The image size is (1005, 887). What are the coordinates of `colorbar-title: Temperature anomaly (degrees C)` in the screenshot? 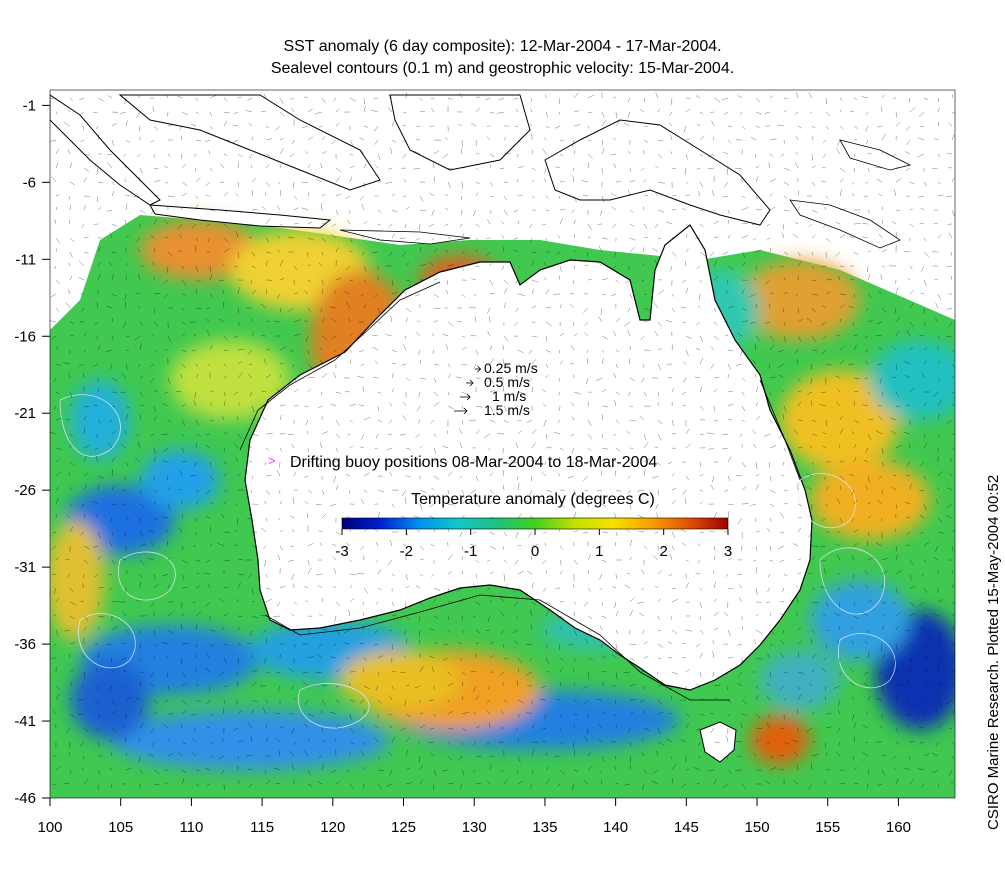 It's located at (533, 499).